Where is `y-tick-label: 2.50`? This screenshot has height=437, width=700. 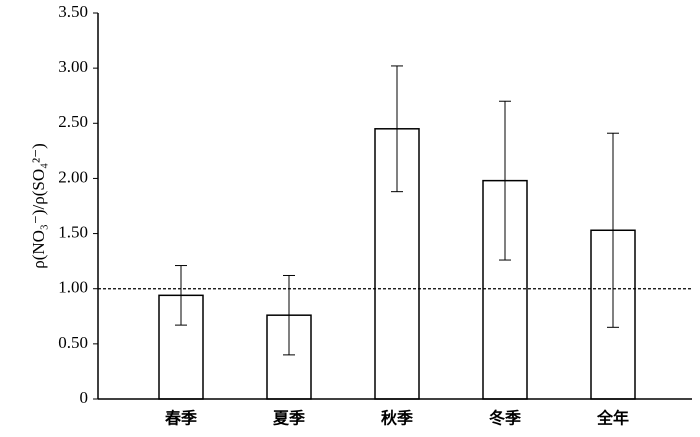
y-tick-label: 2.50 is located at coordinates (73, 121).